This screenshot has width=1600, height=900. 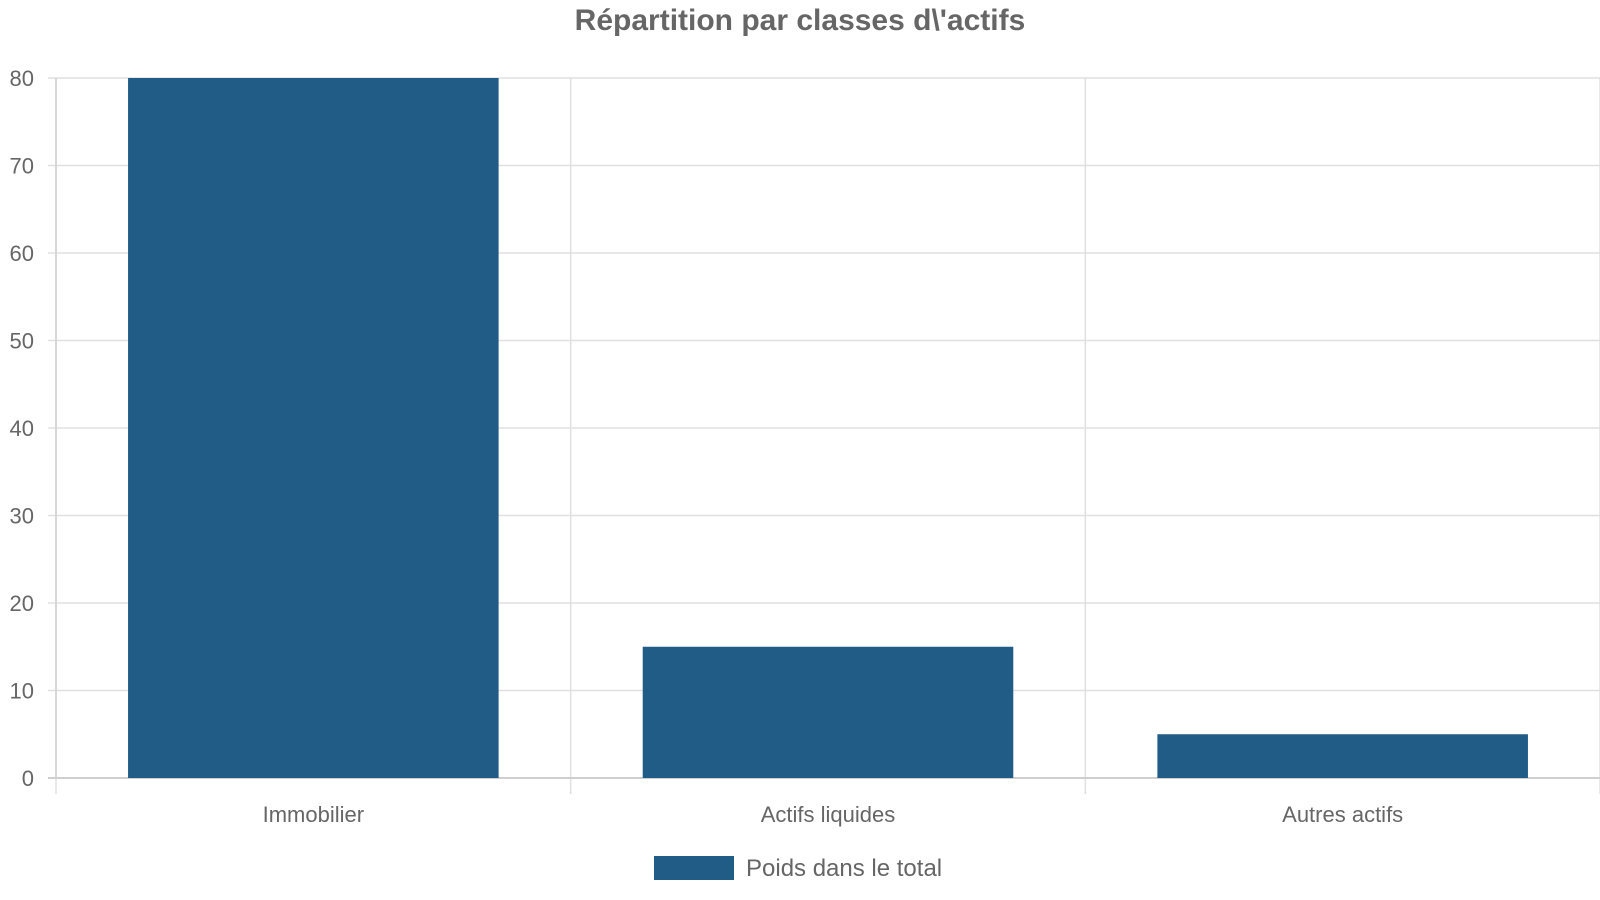 I want to click on y-axis-tick-labels: 0 10 20 30 40 50 60 70 80, so click(x=22, y=428).